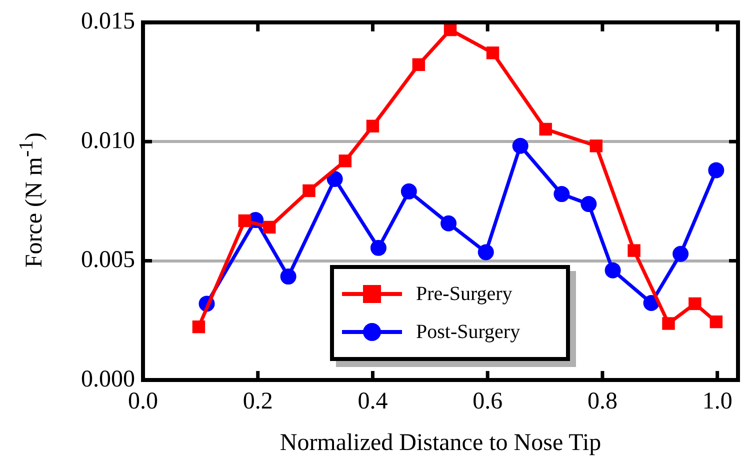 The height and width of the screenshot is (462, 747). Describe the element at coordinates (487, 401) in the screenshot. I see `x-tick-label: 0.6` at that location.